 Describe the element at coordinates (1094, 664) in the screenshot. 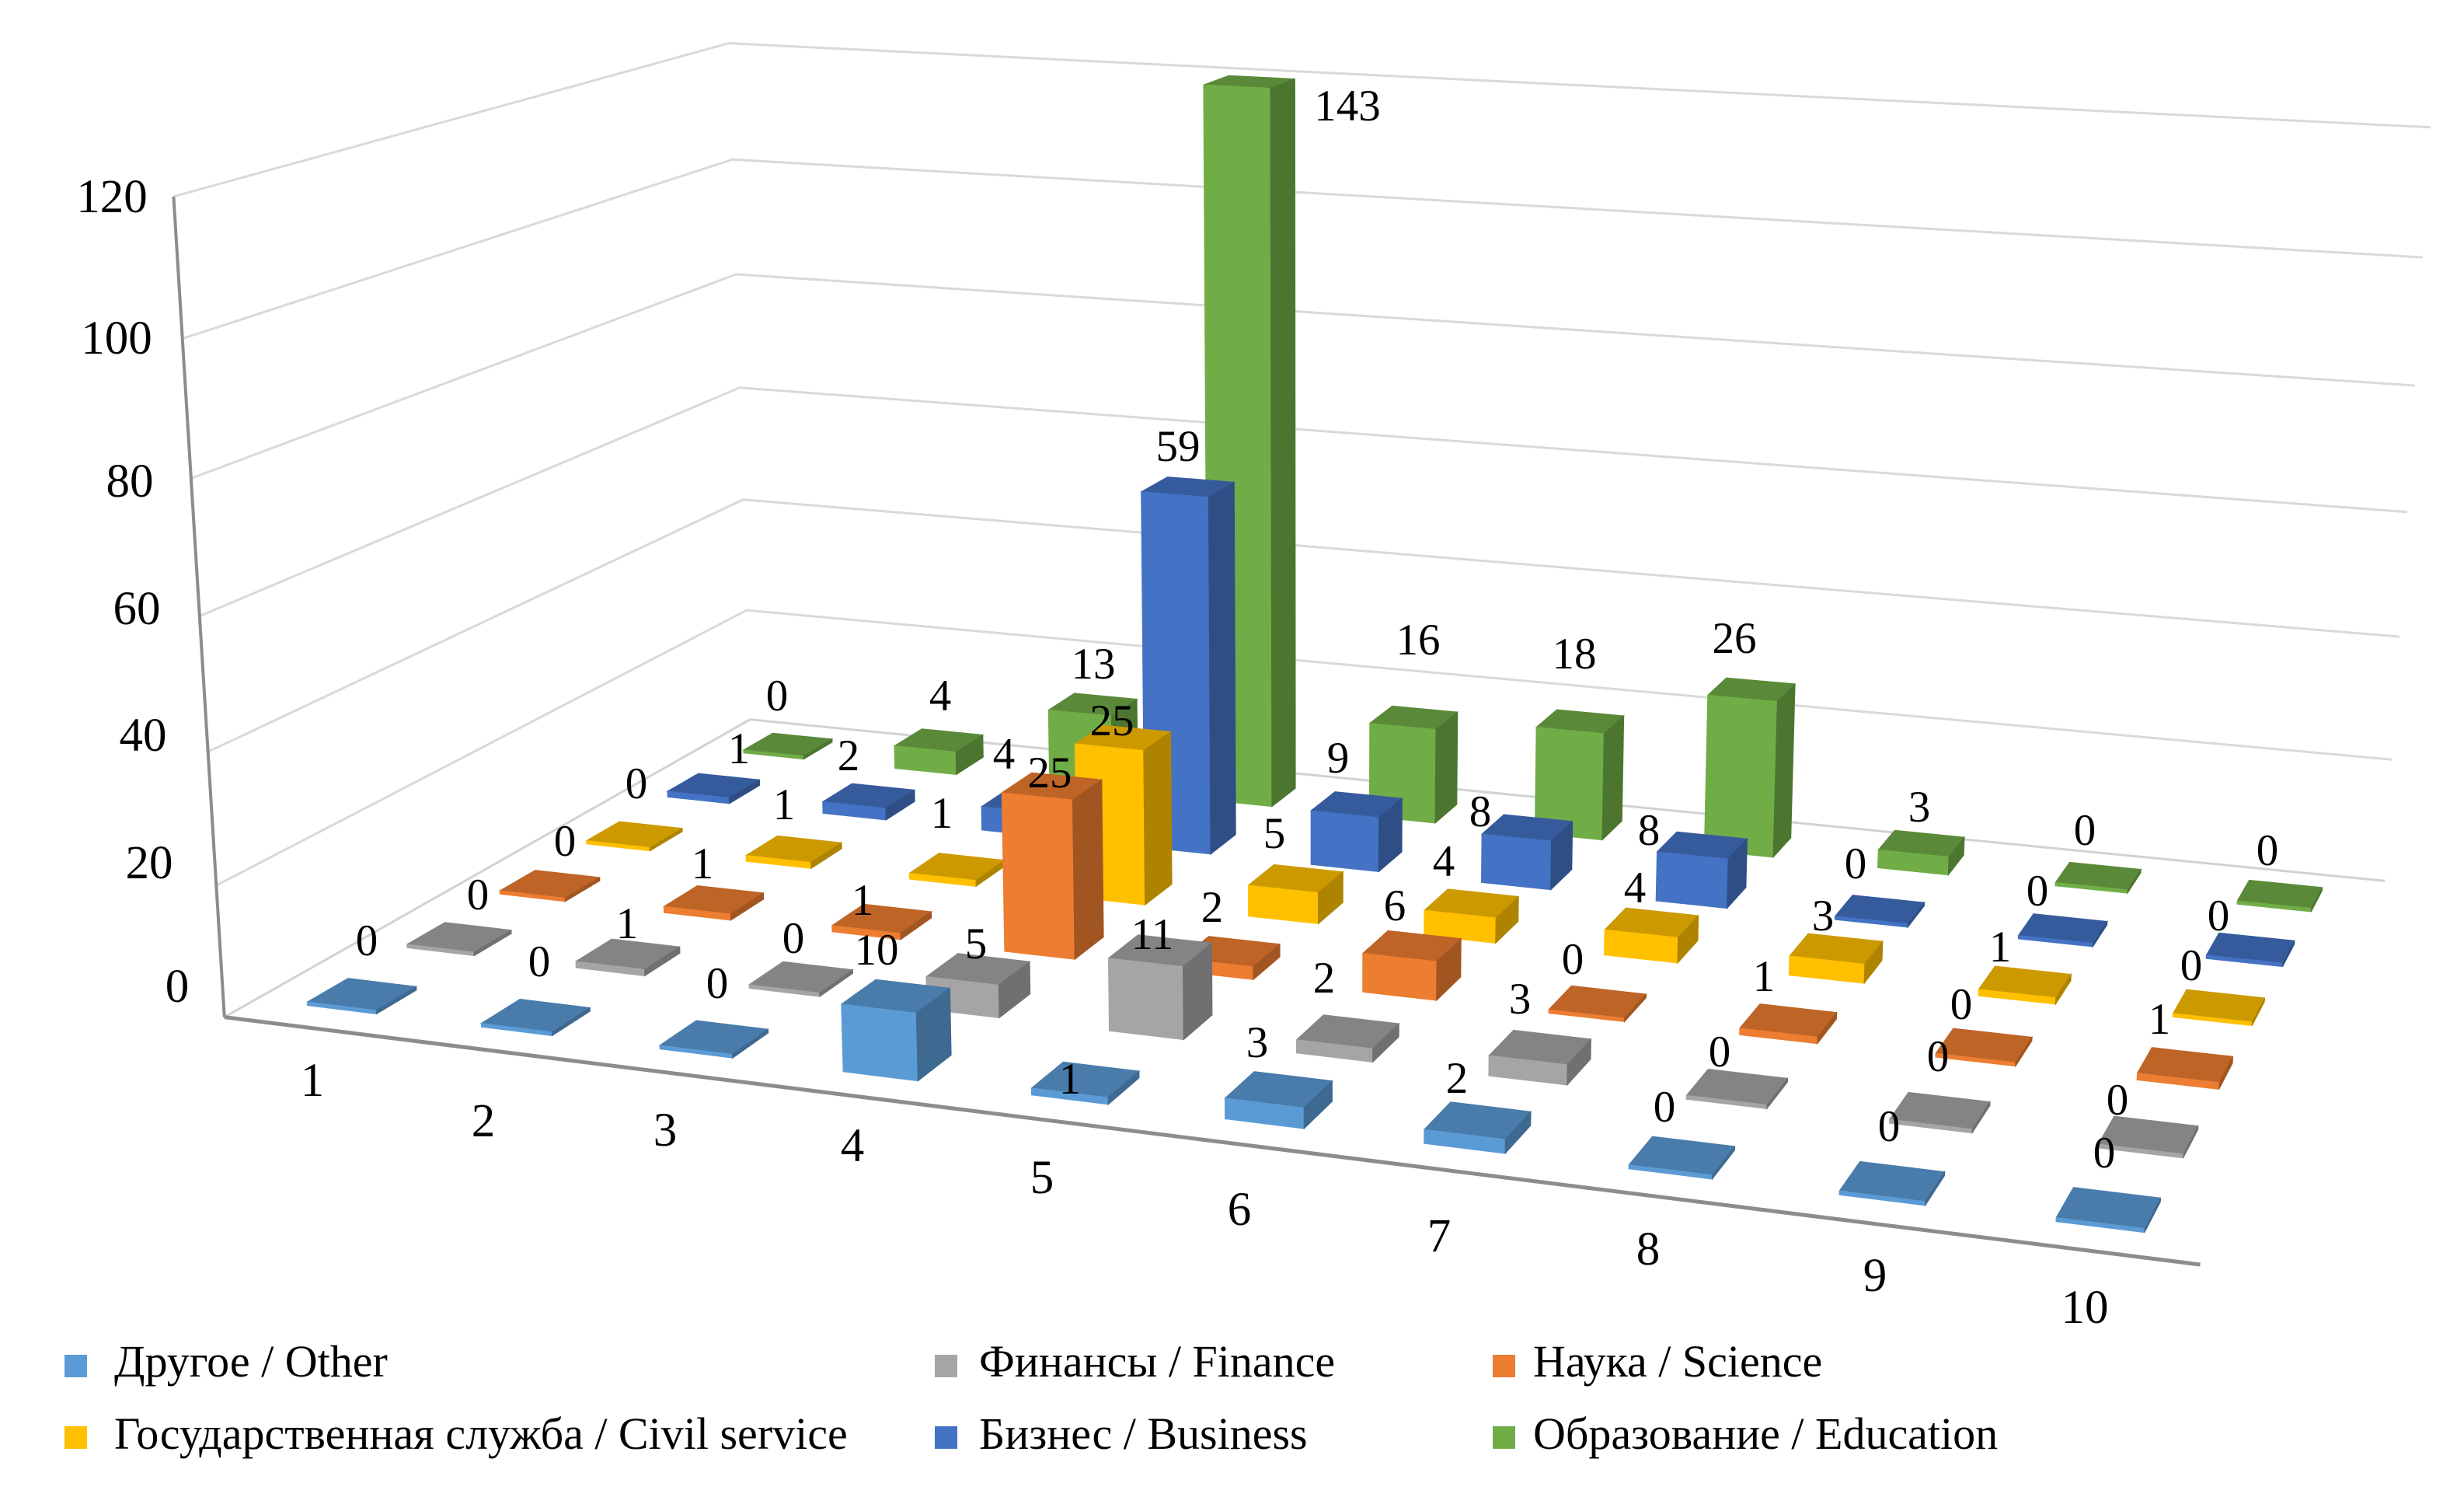

I see `svg-text: 13` at that location.